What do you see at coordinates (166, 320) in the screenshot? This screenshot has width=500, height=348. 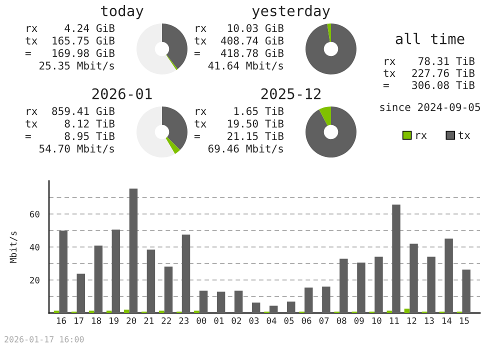 I see `x-tick-label: 22` at bounding box center [166, 320].